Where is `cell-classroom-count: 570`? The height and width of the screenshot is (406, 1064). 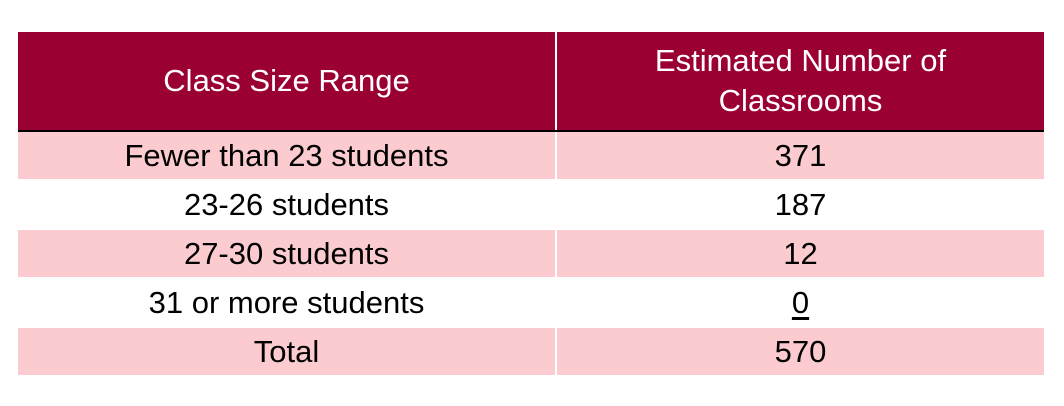
cell-classroom-count: 570 is located at coordinates (799, 350).